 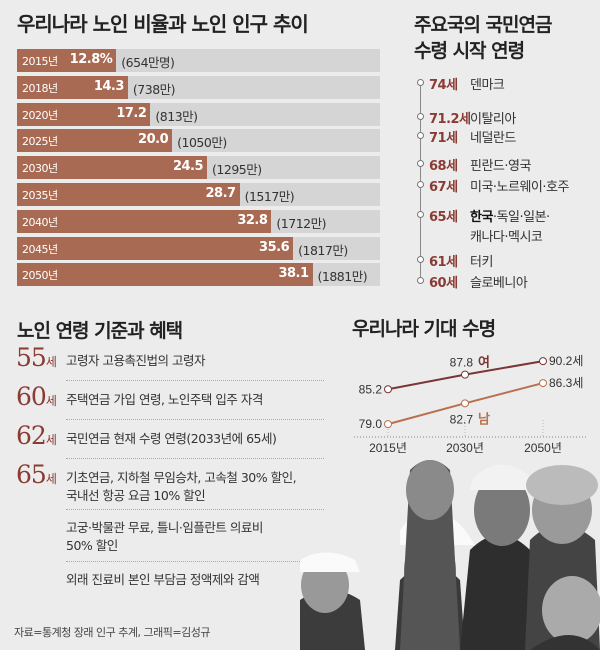 I want to click on bar-row: 24.5 2030년 (1295만), so click(x=198, y=168).